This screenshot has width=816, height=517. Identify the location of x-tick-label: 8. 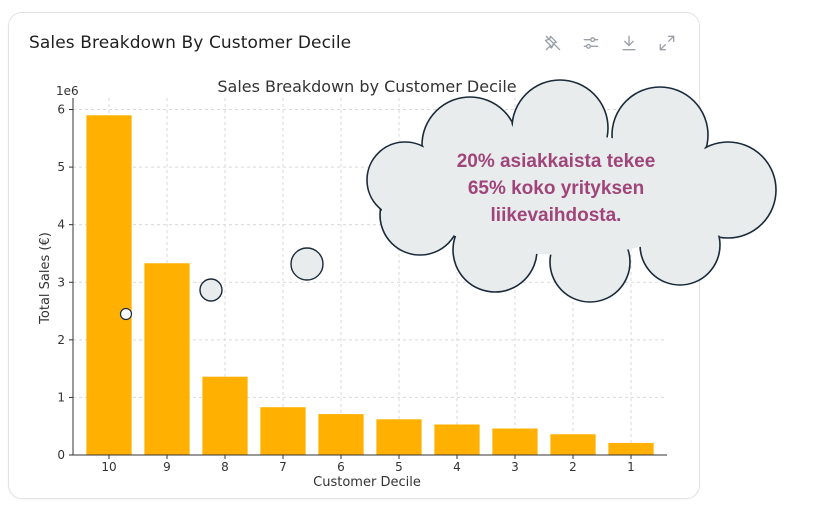
(225, 467).